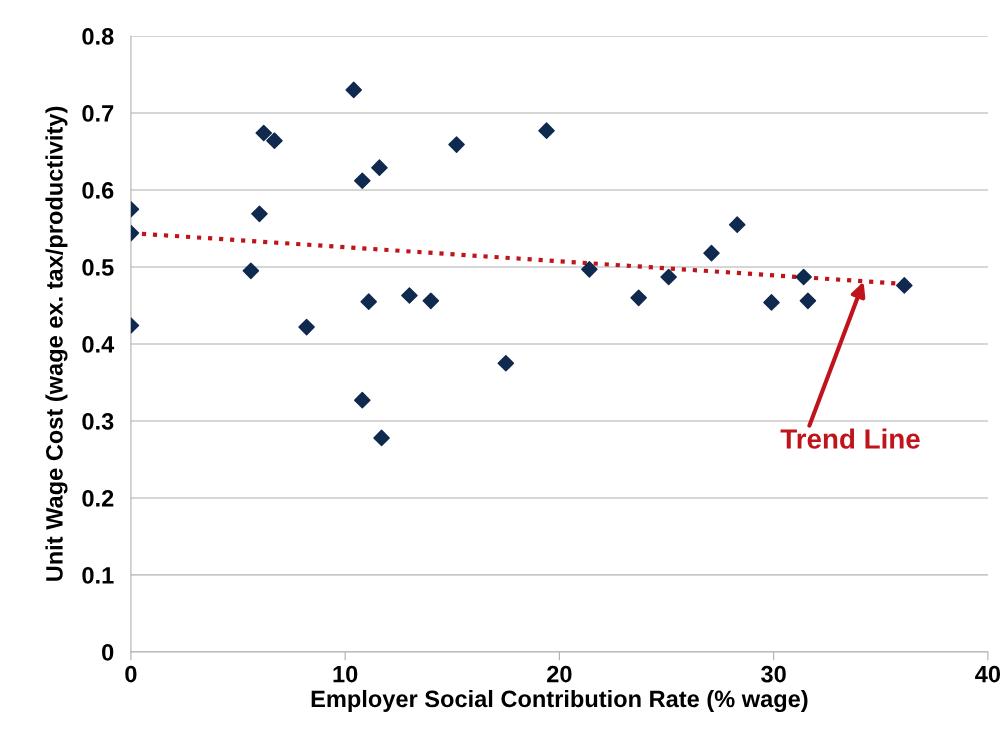 The image size is (1007, 735). I want to click on x-axis-title: Employer Social Contribution Rate (% wage), so click(559, 701).